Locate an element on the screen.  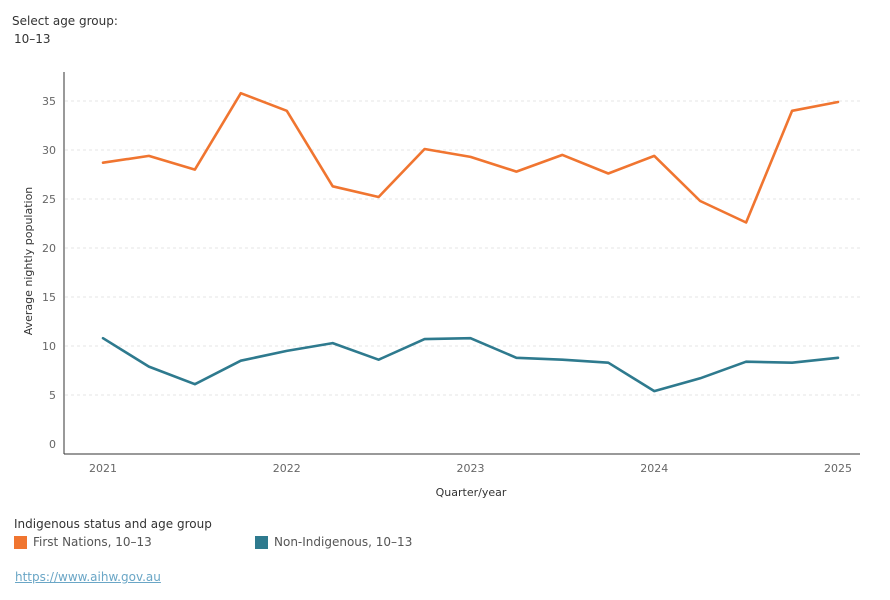
legend-swatch-non-indigenous is located at coordinates (261, 542).